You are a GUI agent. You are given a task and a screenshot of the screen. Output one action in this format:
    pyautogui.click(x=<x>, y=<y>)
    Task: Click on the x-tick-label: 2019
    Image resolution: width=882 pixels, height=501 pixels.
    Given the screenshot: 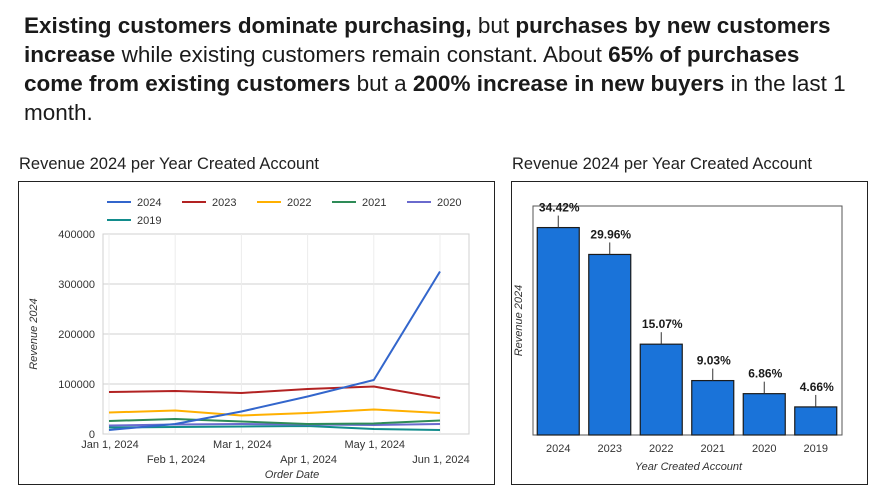 What is the action you would take?
    pyautogui.click(x=816, y=449)
    